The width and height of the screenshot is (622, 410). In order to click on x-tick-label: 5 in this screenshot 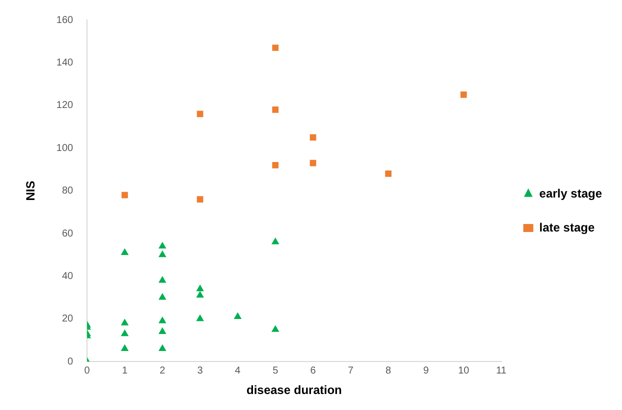, I will do `click(275, 370)`.